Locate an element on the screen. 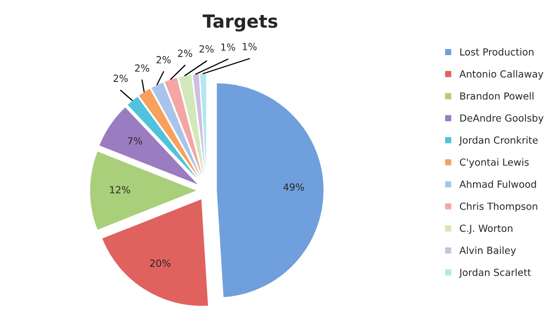 This screenshot has width=559, height=326. legend-label: Antonio Callaway is located at coordinates (501, 75).